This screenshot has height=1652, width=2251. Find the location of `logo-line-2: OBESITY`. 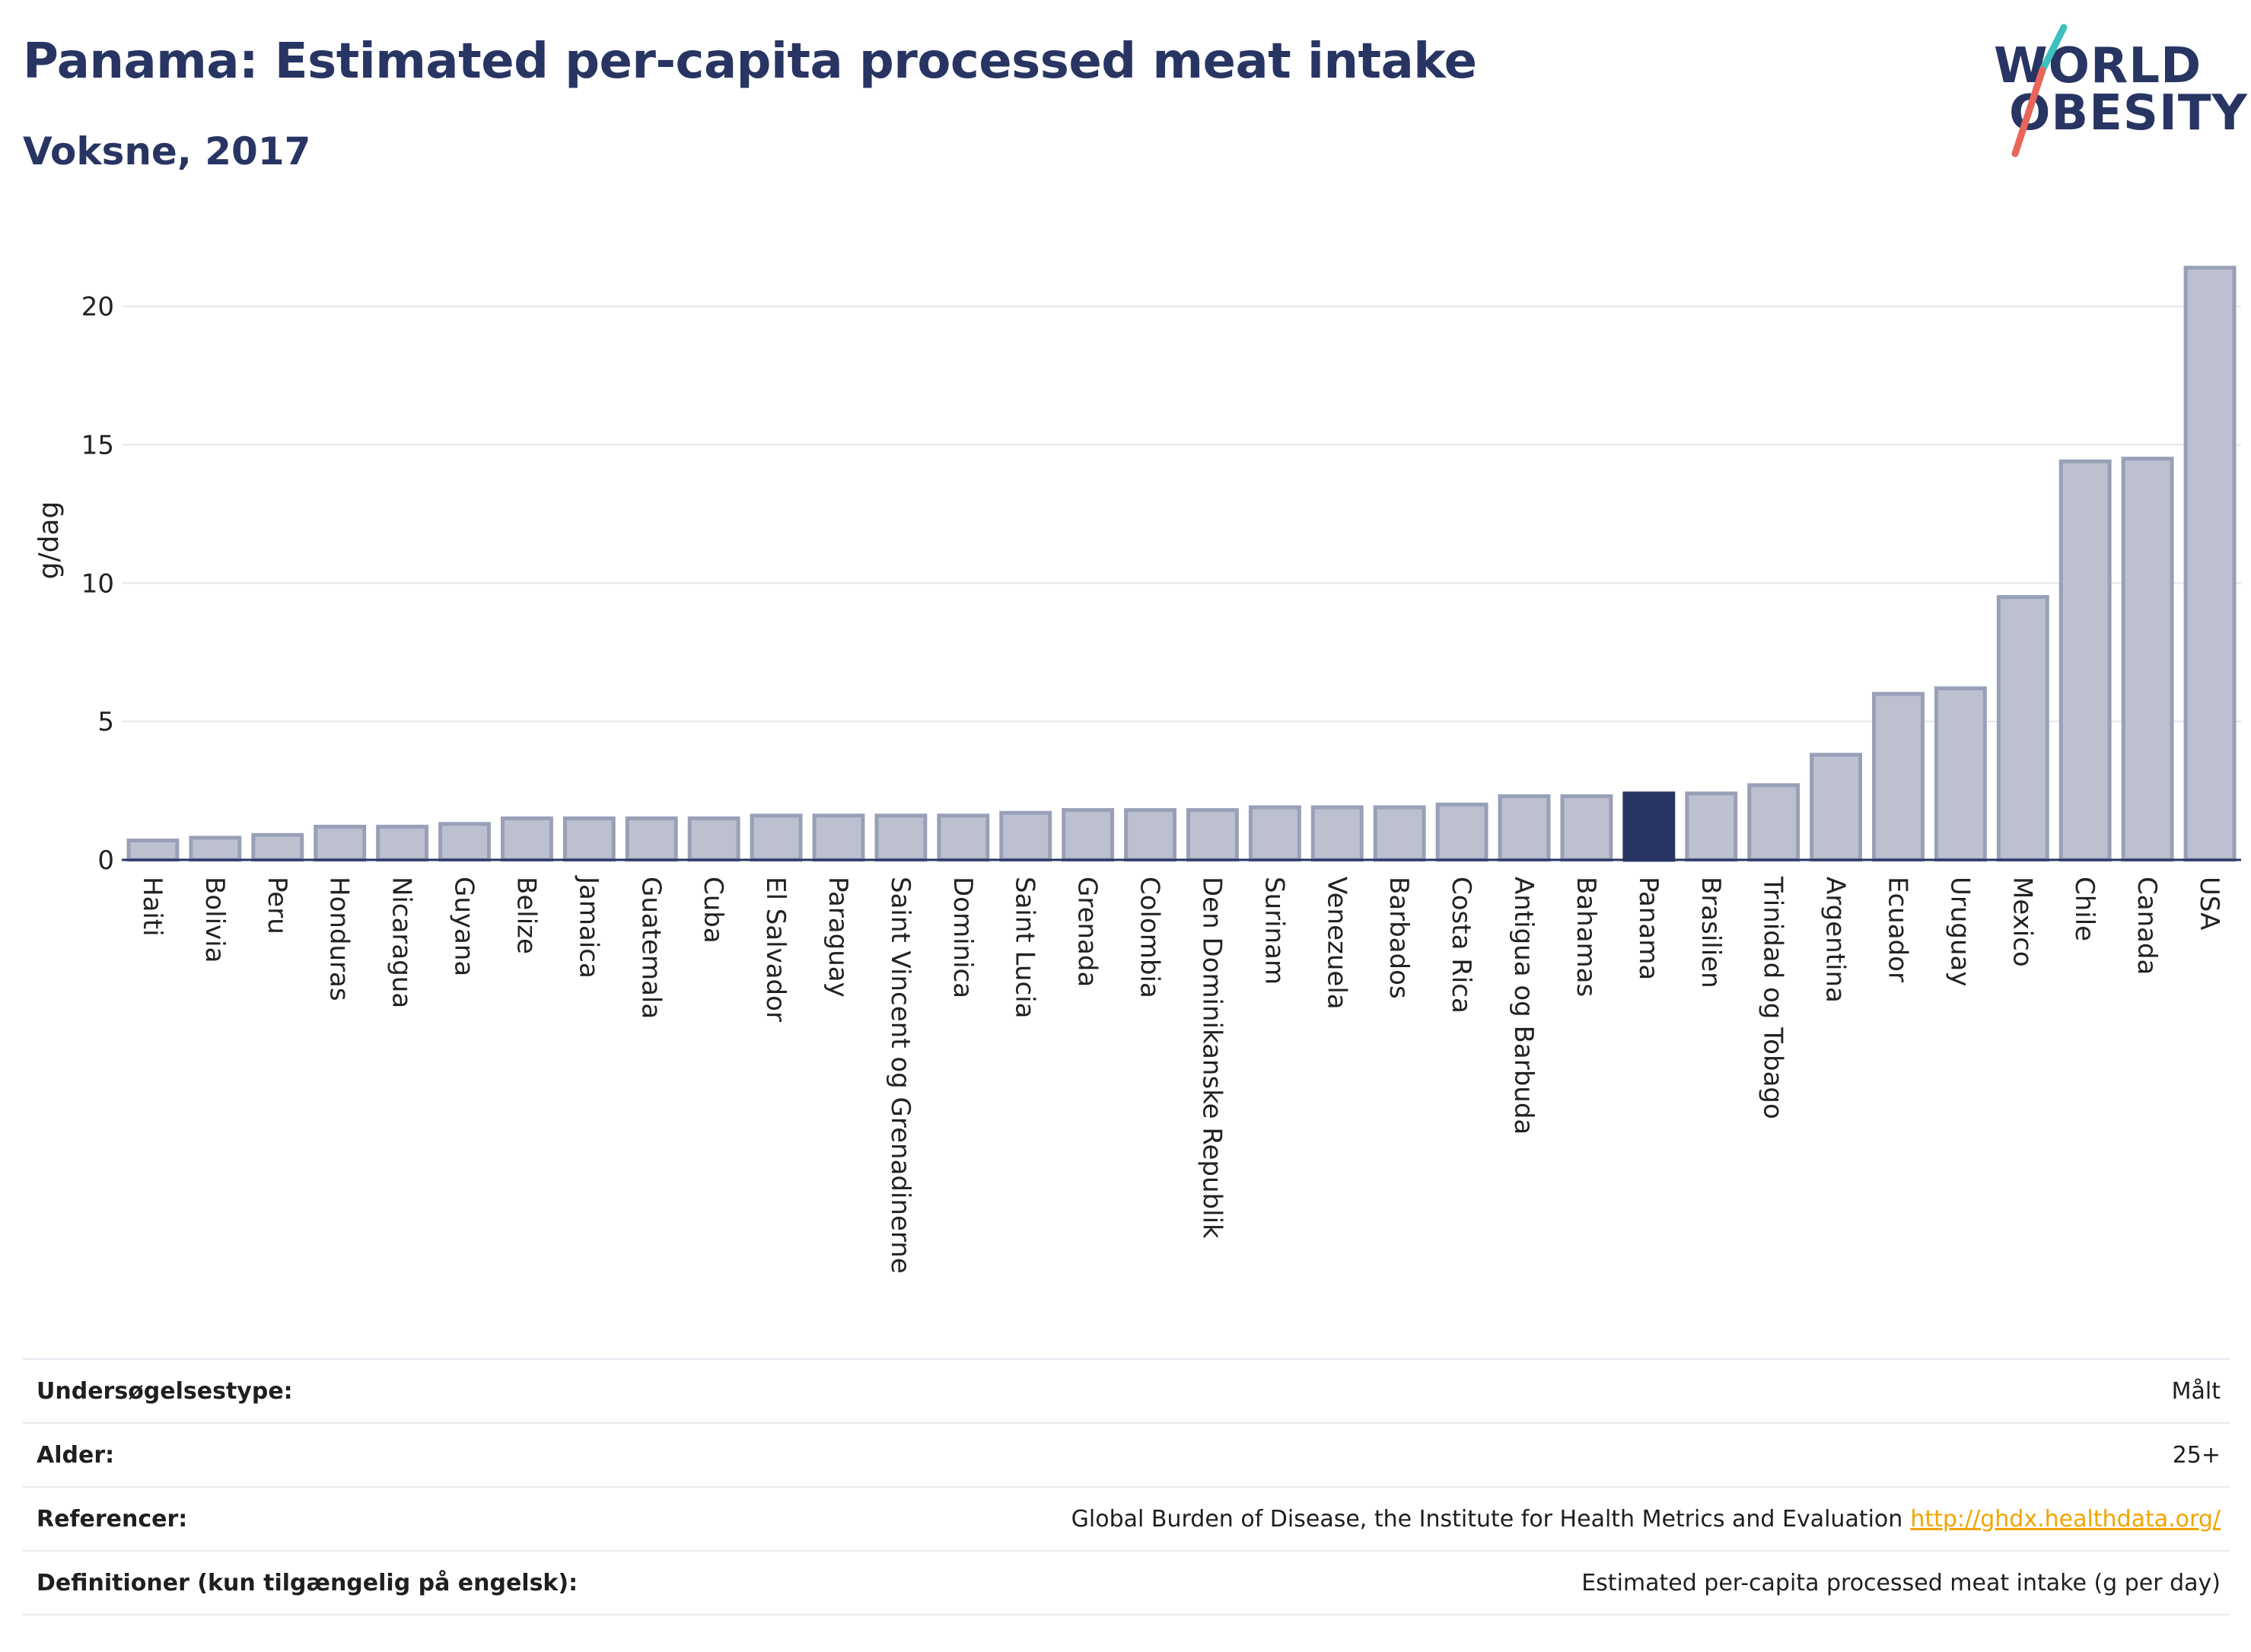

logo-line-2: OBESITY is located at coordinates (2128, 113).